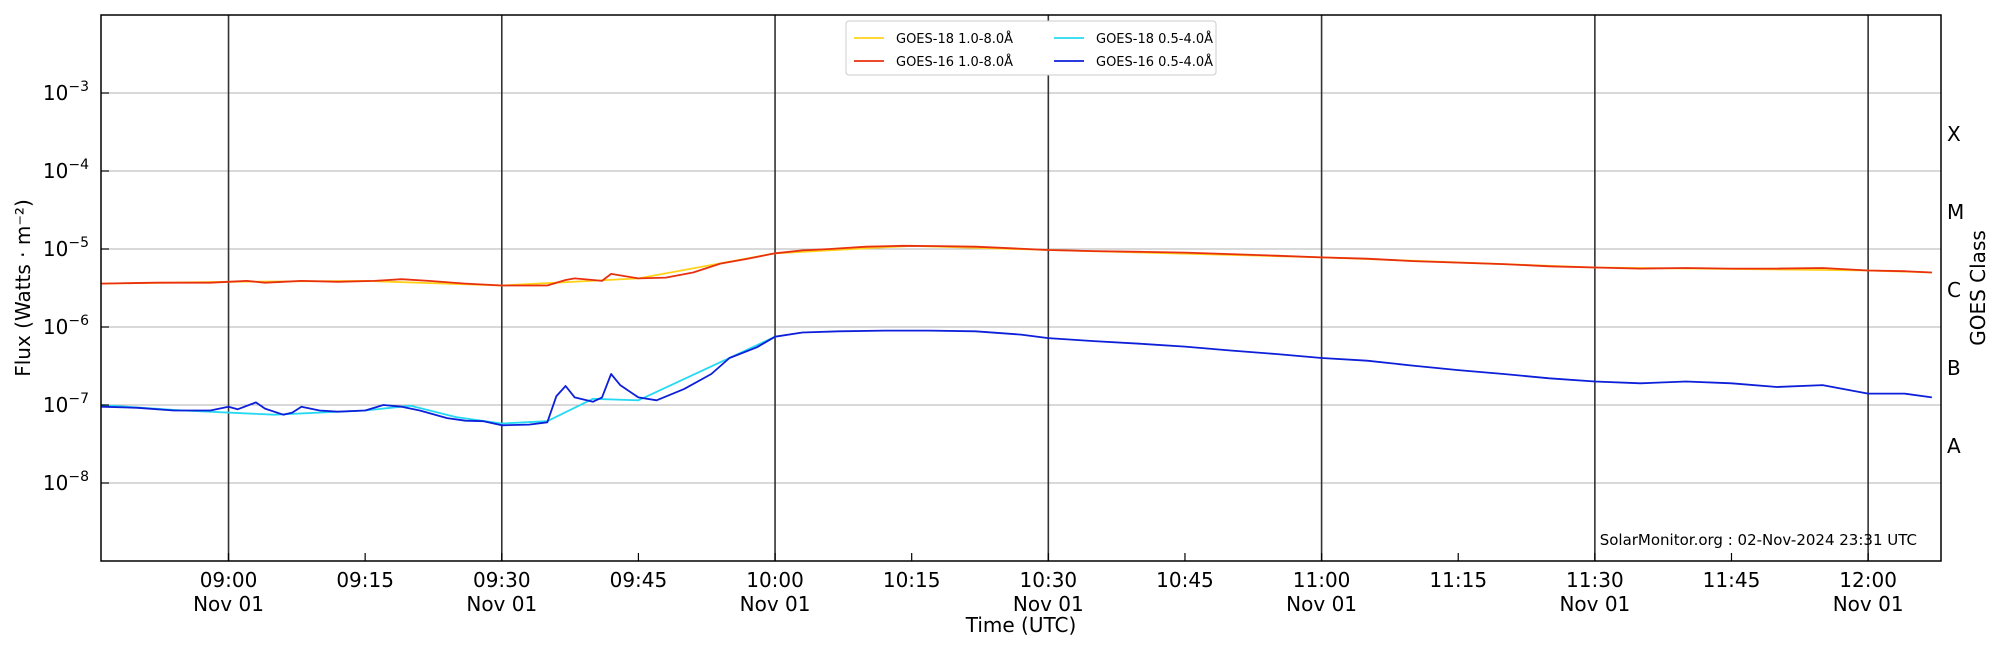 The image size is (2000, 650). I want to click on y-tick-exponent: −3, so click(78, 87).